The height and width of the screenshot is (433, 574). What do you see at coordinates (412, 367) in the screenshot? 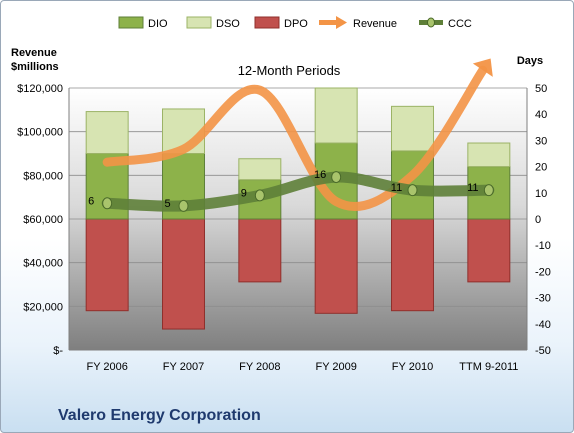
I see `x-tick-label: FY 2010` at bounding box center [412, 367].